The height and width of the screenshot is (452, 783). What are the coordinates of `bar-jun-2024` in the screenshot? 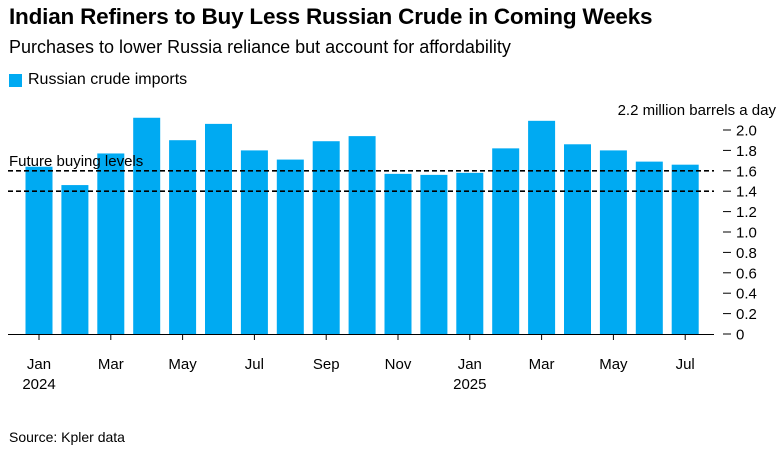 It's located at (218, 228).